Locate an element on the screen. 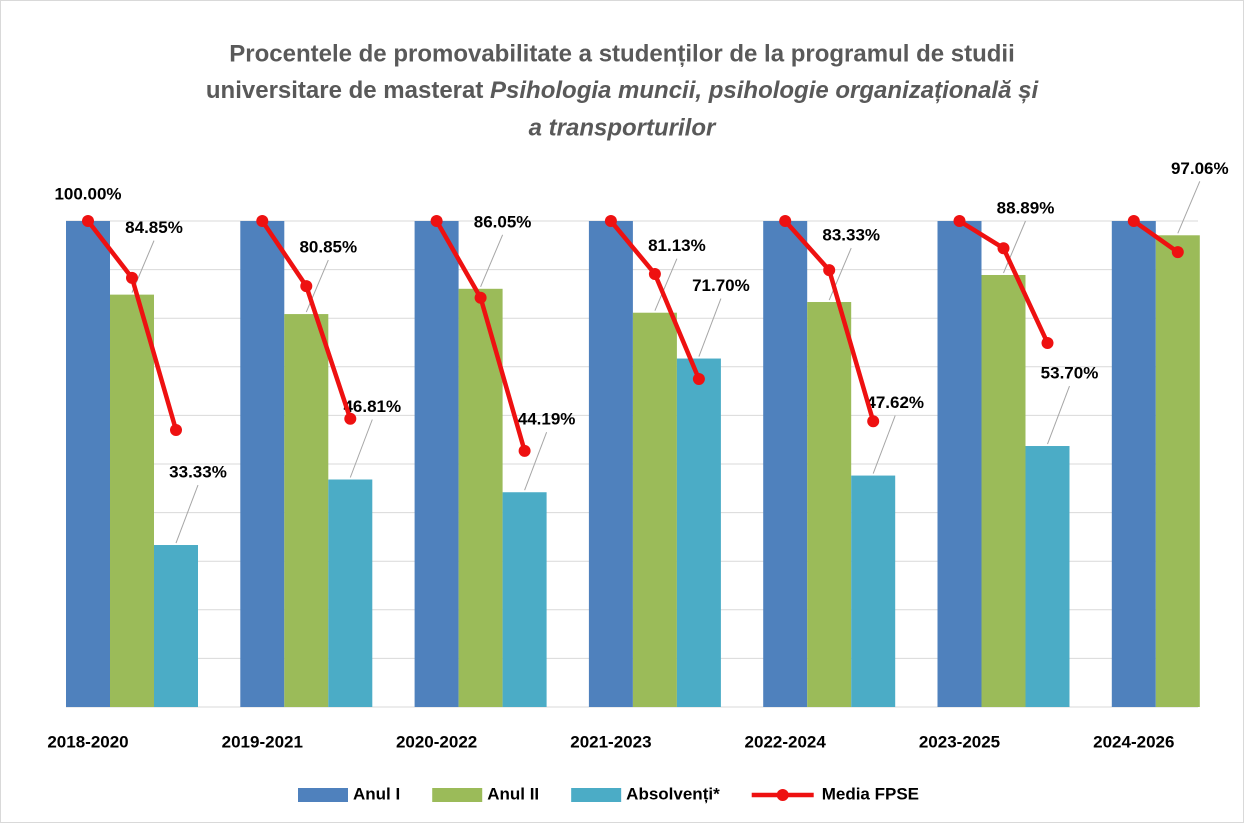 Image resolution: width=1244 pixels, height=823 pixels. title-part: universitare de masterat is located at coordinates (348, 90).